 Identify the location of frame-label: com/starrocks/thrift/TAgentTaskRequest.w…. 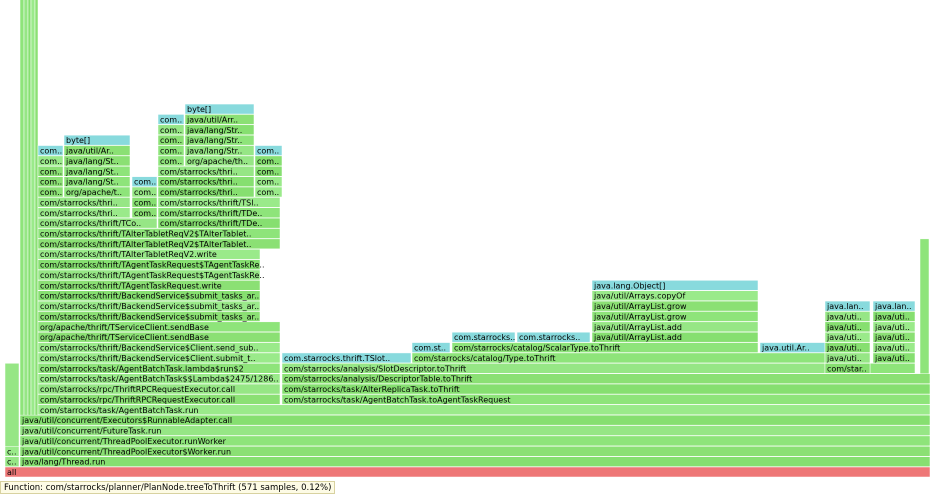
(131, 285).